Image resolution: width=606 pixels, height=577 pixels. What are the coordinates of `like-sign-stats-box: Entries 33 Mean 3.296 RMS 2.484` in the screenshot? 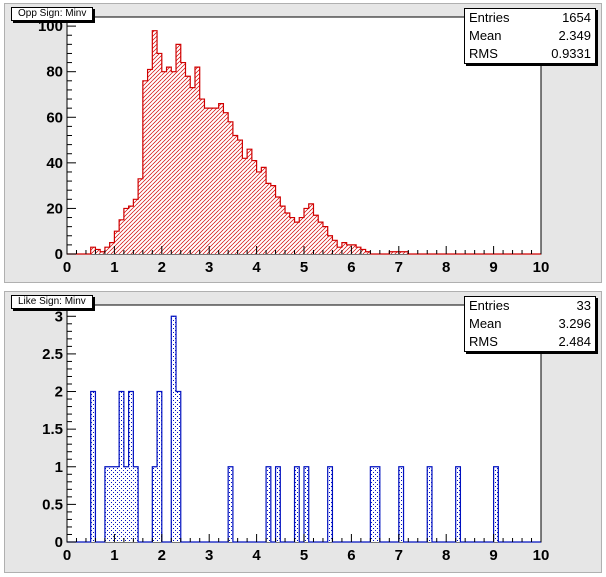 It's located at (530, 324).